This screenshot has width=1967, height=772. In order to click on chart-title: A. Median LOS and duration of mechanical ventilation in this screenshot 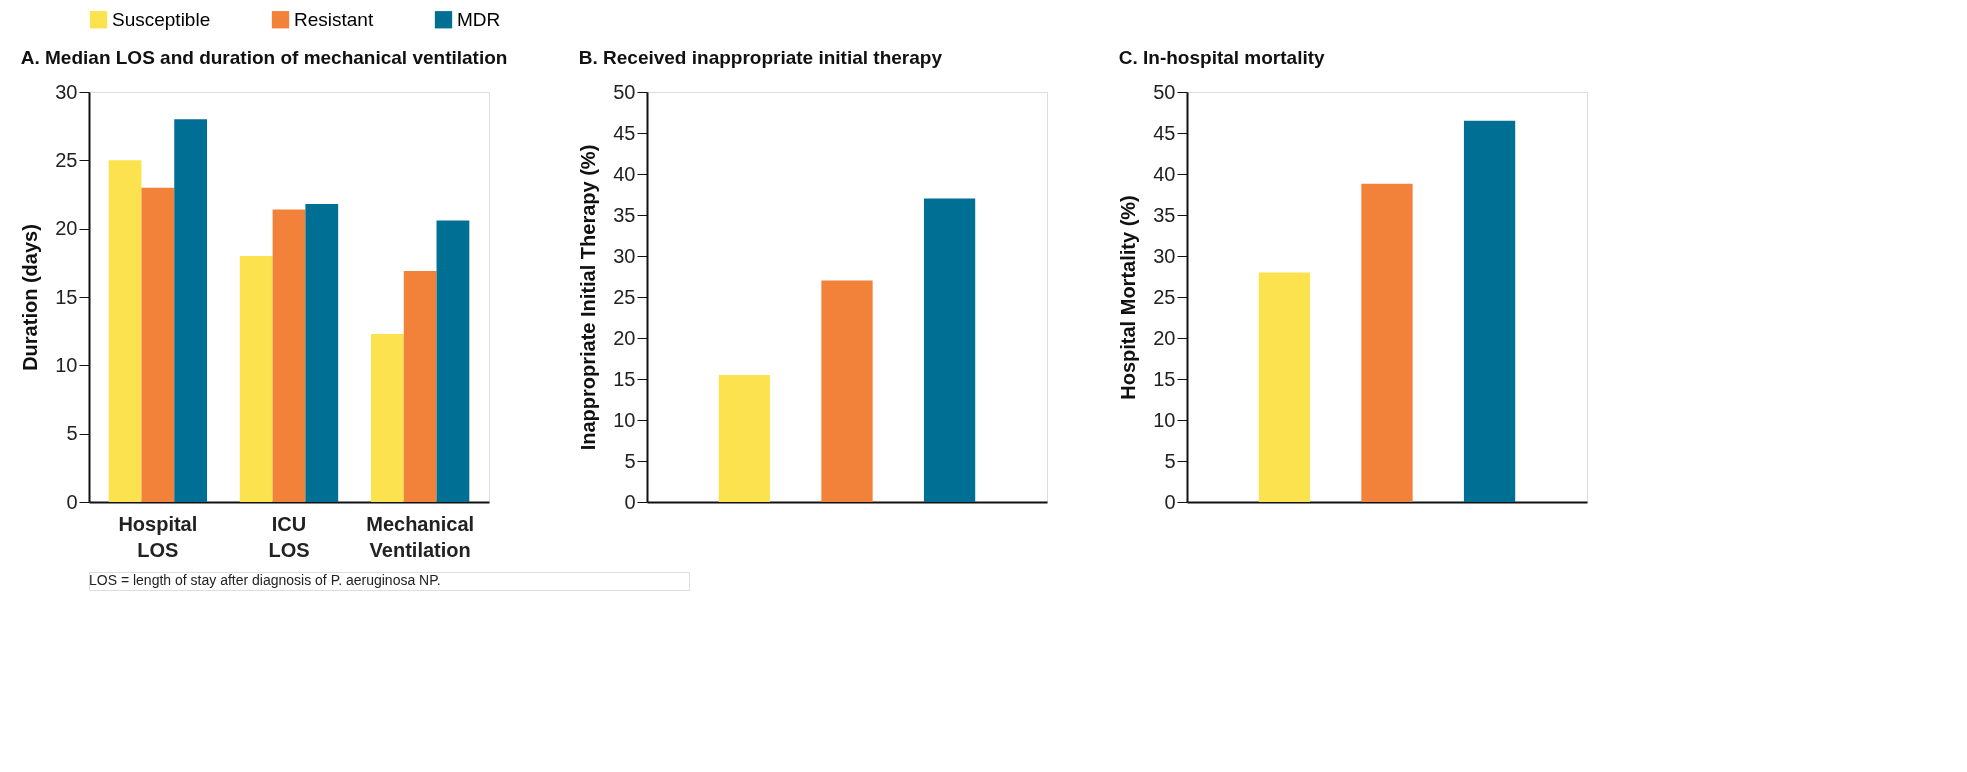, I will do `click(264, 57)`.